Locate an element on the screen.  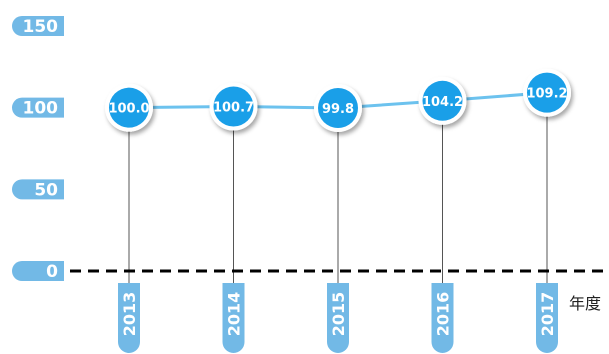
data-point: 104.2 is located at coordinates (442, 100).